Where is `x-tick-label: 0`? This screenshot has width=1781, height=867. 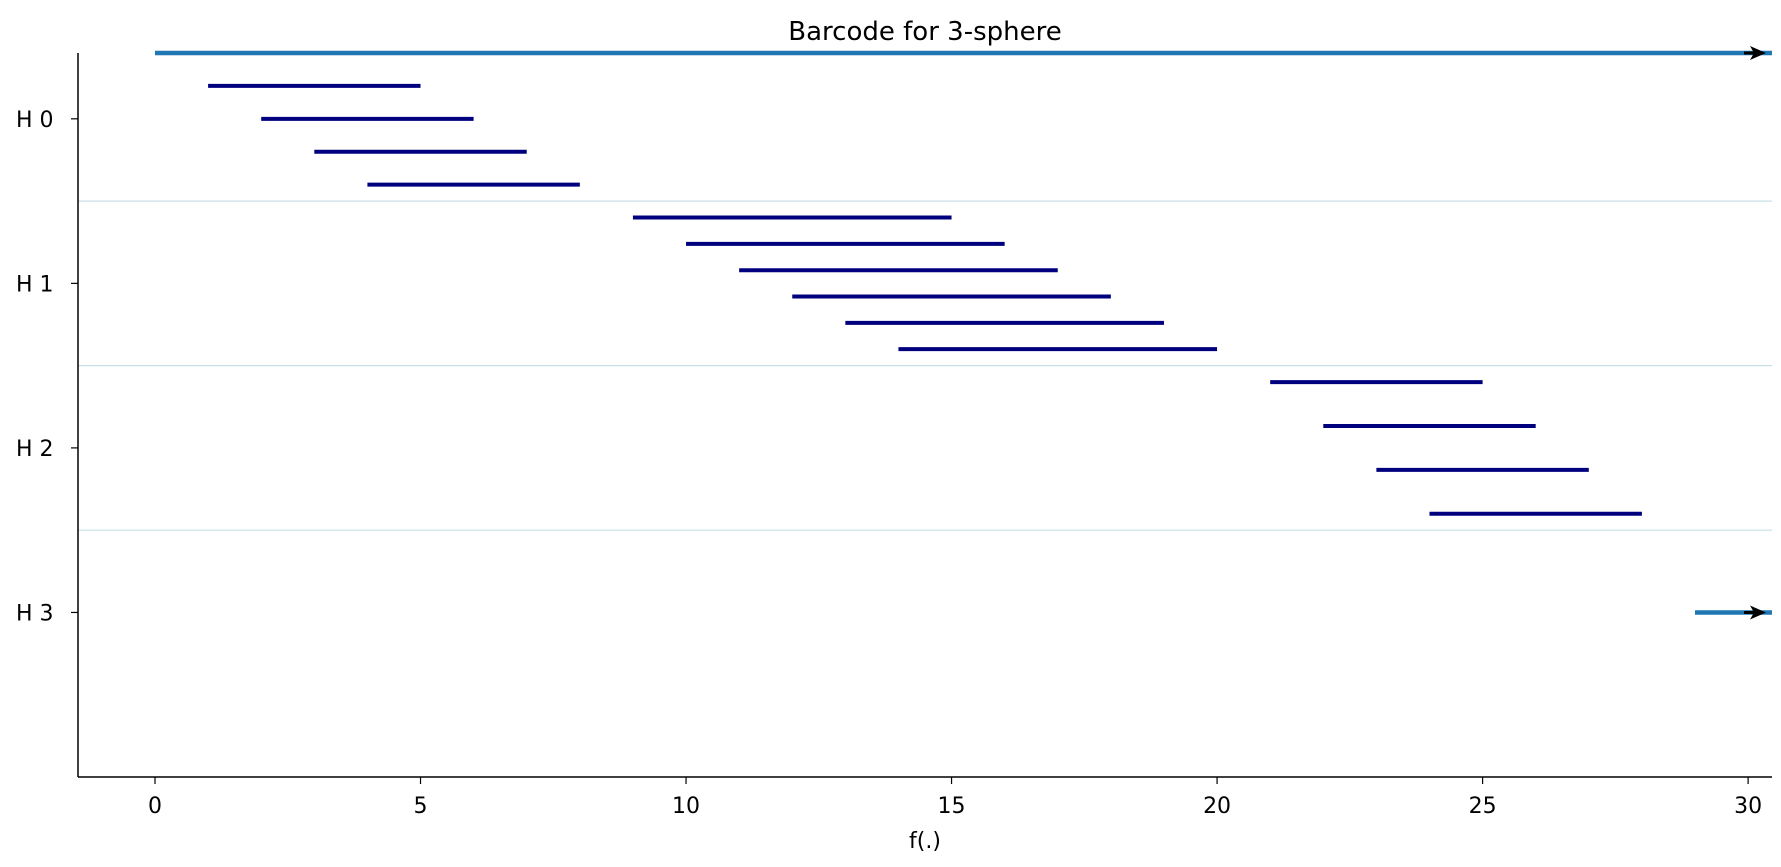
x-tick-label: 0 is located at coordinates (155, 806).